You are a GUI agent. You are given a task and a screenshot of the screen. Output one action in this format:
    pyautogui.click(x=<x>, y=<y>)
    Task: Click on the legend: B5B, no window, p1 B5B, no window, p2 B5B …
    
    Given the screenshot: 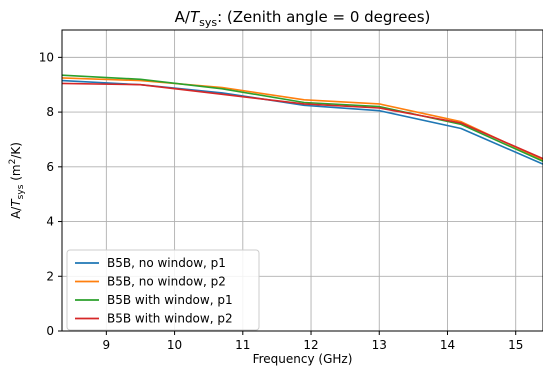 What is the action you would take?
    pyautogui.click(x=163, y=290)
    